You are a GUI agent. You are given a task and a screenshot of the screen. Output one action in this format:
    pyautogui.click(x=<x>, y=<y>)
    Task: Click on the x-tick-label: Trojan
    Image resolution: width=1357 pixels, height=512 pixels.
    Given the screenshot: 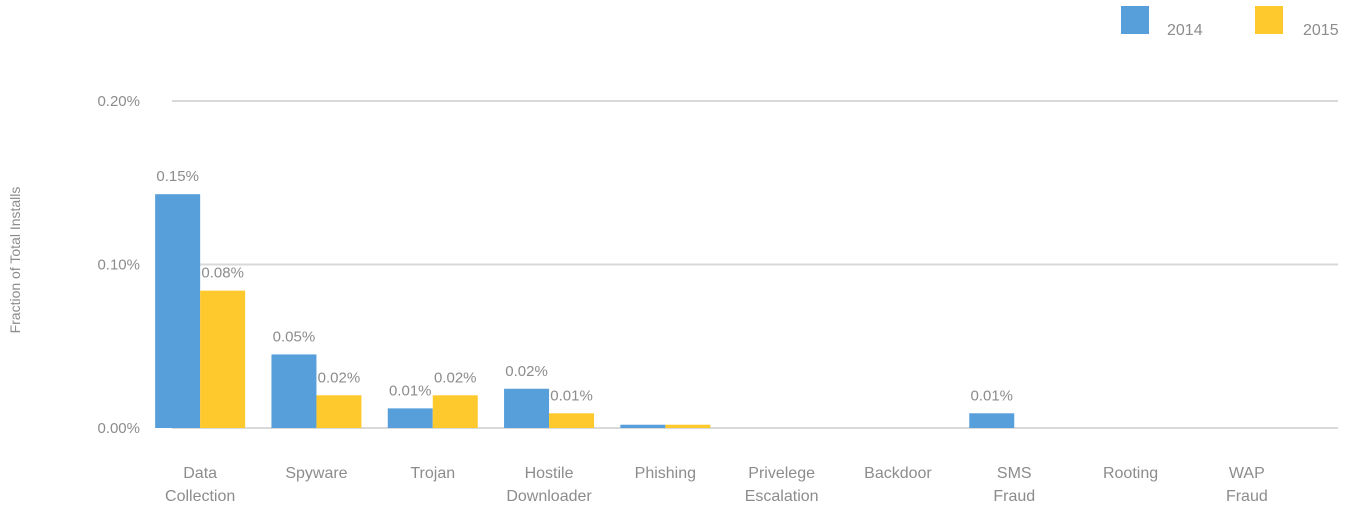 What is the action you would take?
    pyautogui.click(x=432, y=473)
    